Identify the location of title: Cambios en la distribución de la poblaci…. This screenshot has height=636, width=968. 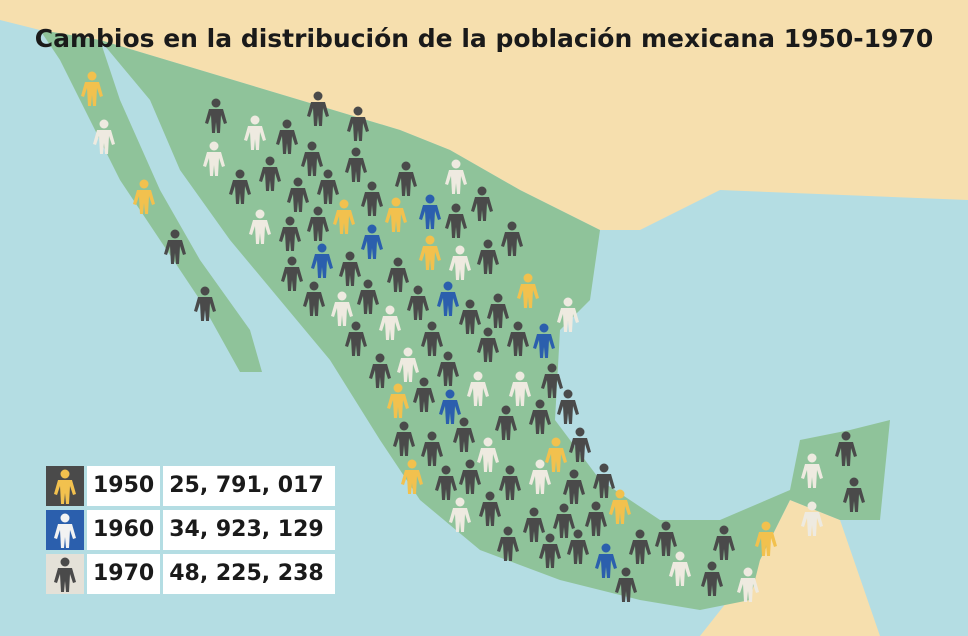
(484, 38).